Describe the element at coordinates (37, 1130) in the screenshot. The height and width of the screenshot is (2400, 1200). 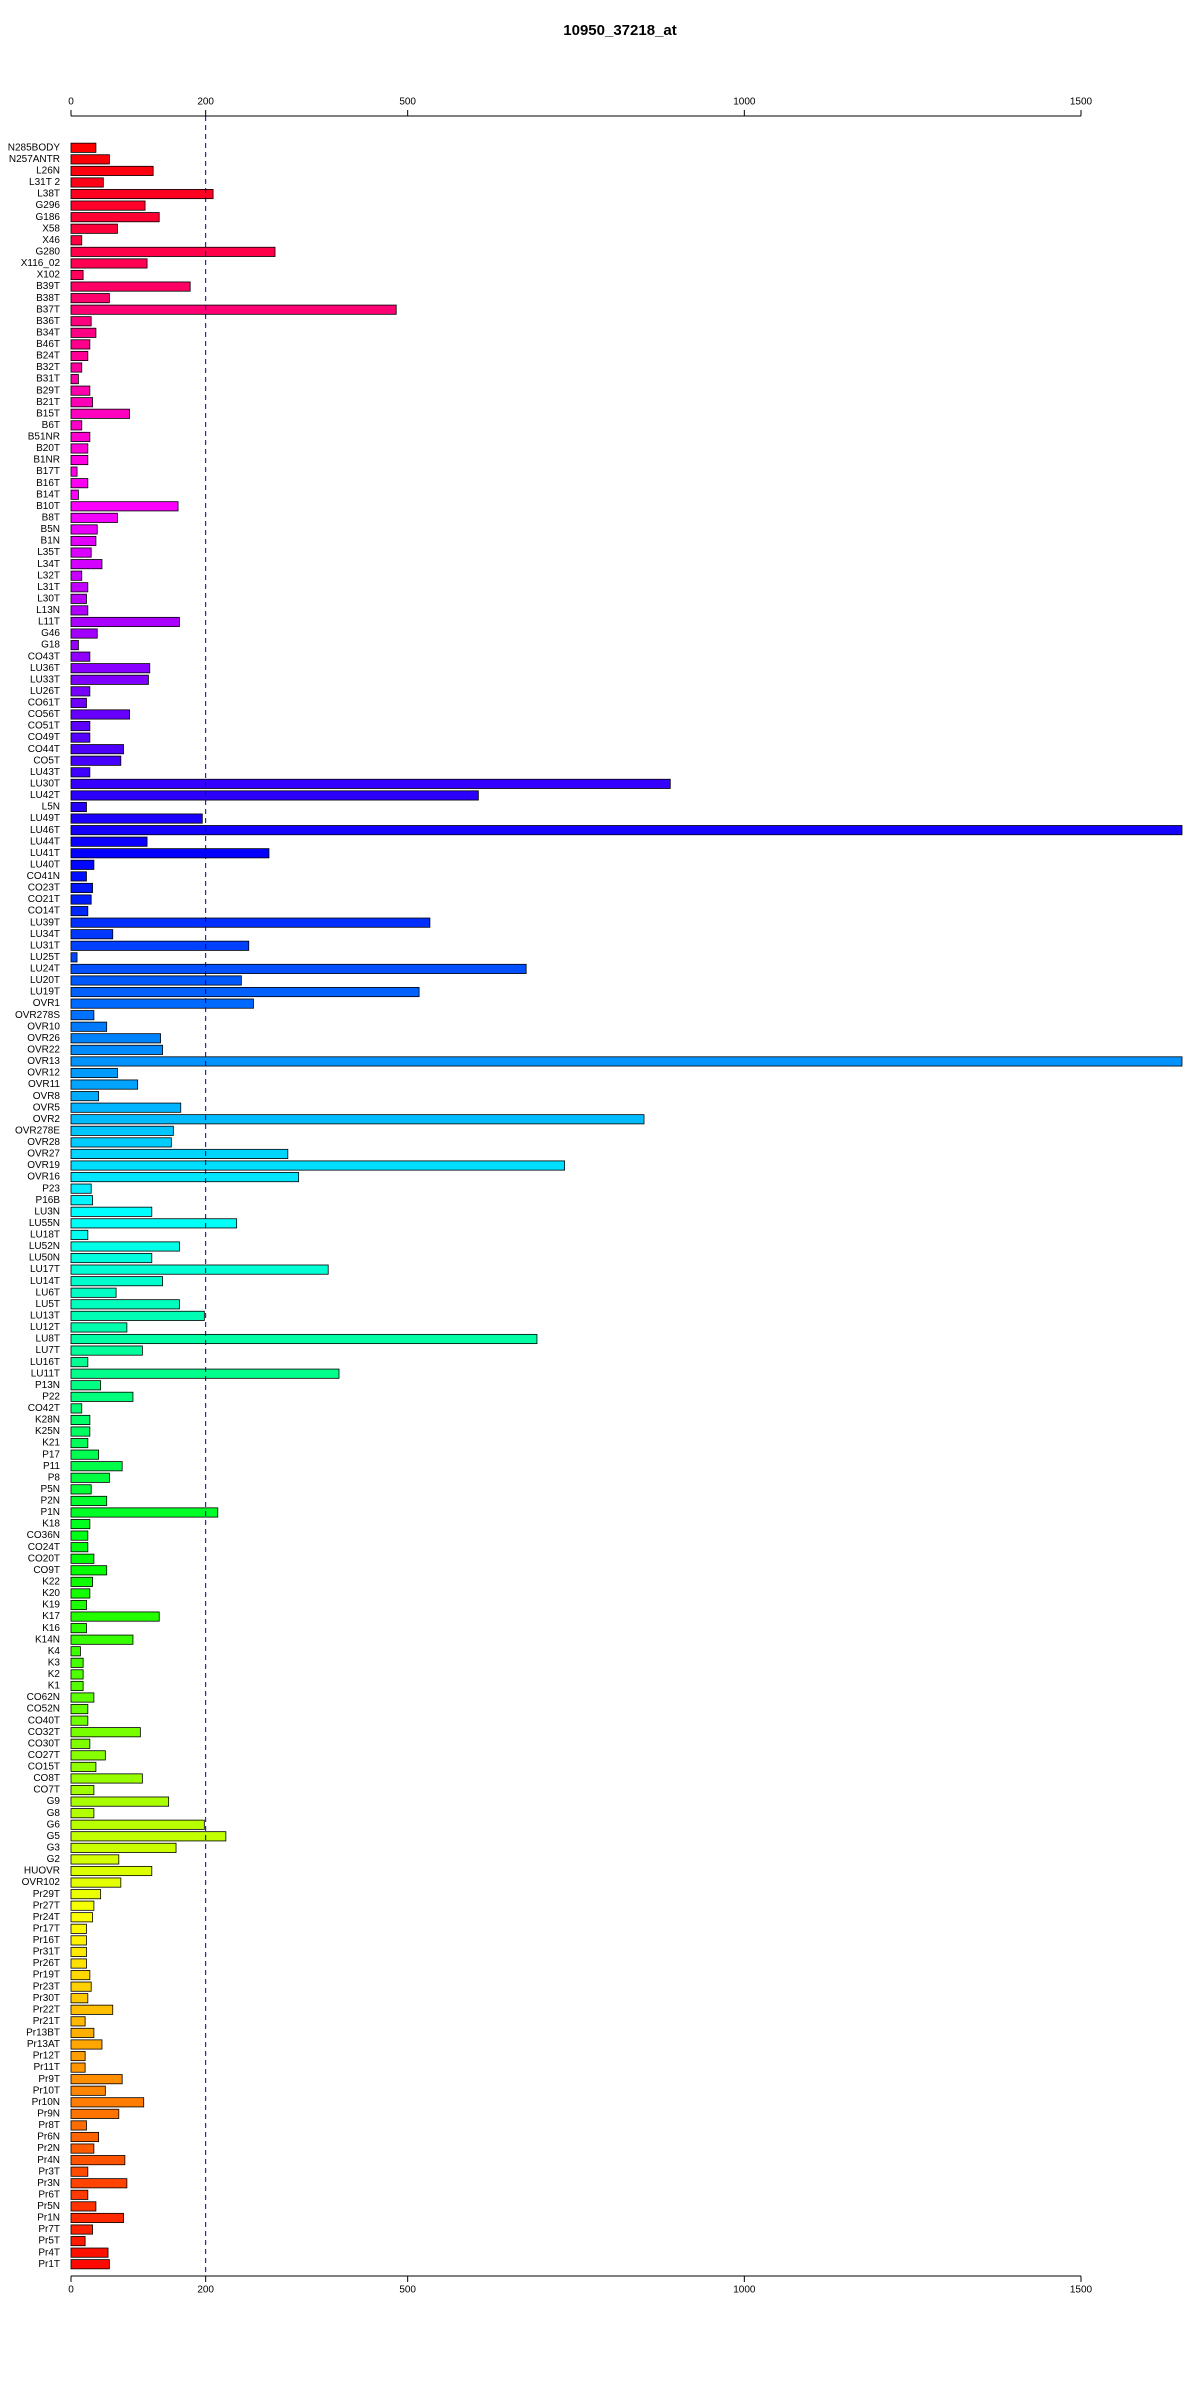
I see `y-tick-label: OVR278E` at that location.